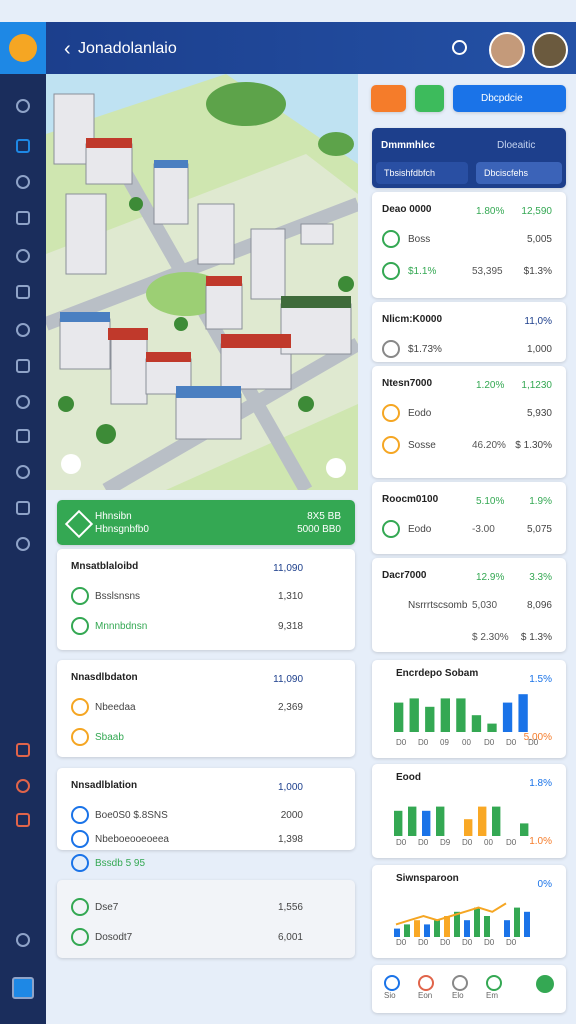  Describe the element at coordinates (206, 708) in the screenshot. I see `panel-card: Nnasdlbdaton 11,090 Nbeedaa 2,369 Sbaab` at that location.